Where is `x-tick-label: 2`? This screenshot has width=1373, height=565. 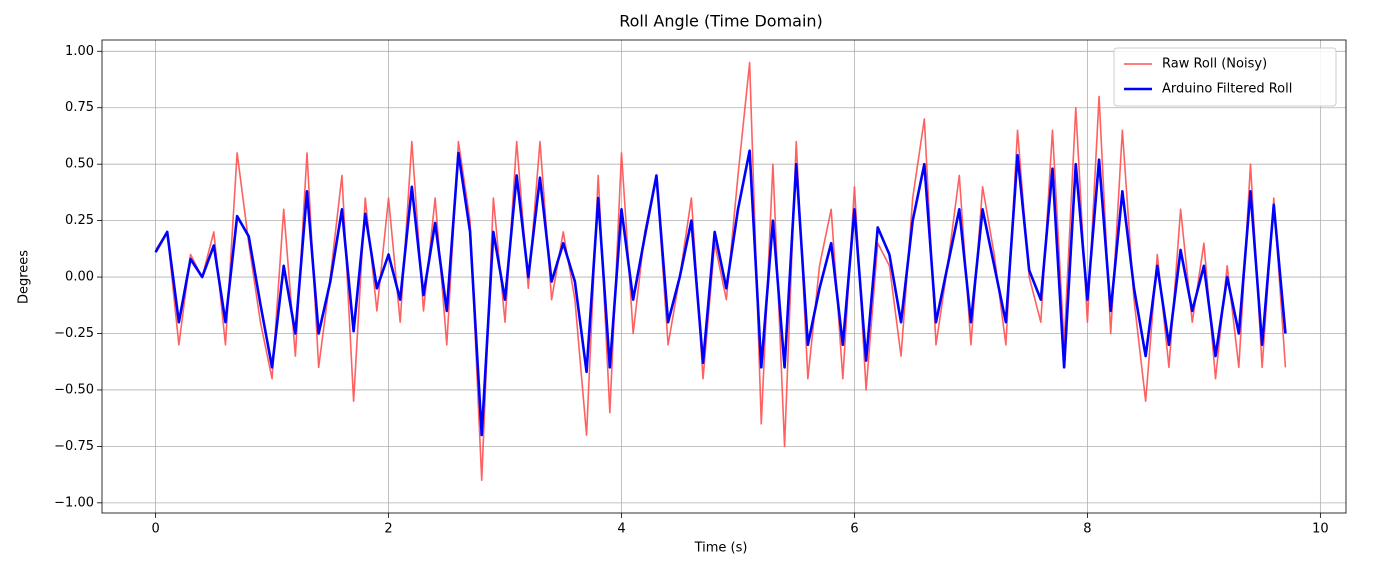
x-tick-label: 2 is located at coordinates (388, 529).